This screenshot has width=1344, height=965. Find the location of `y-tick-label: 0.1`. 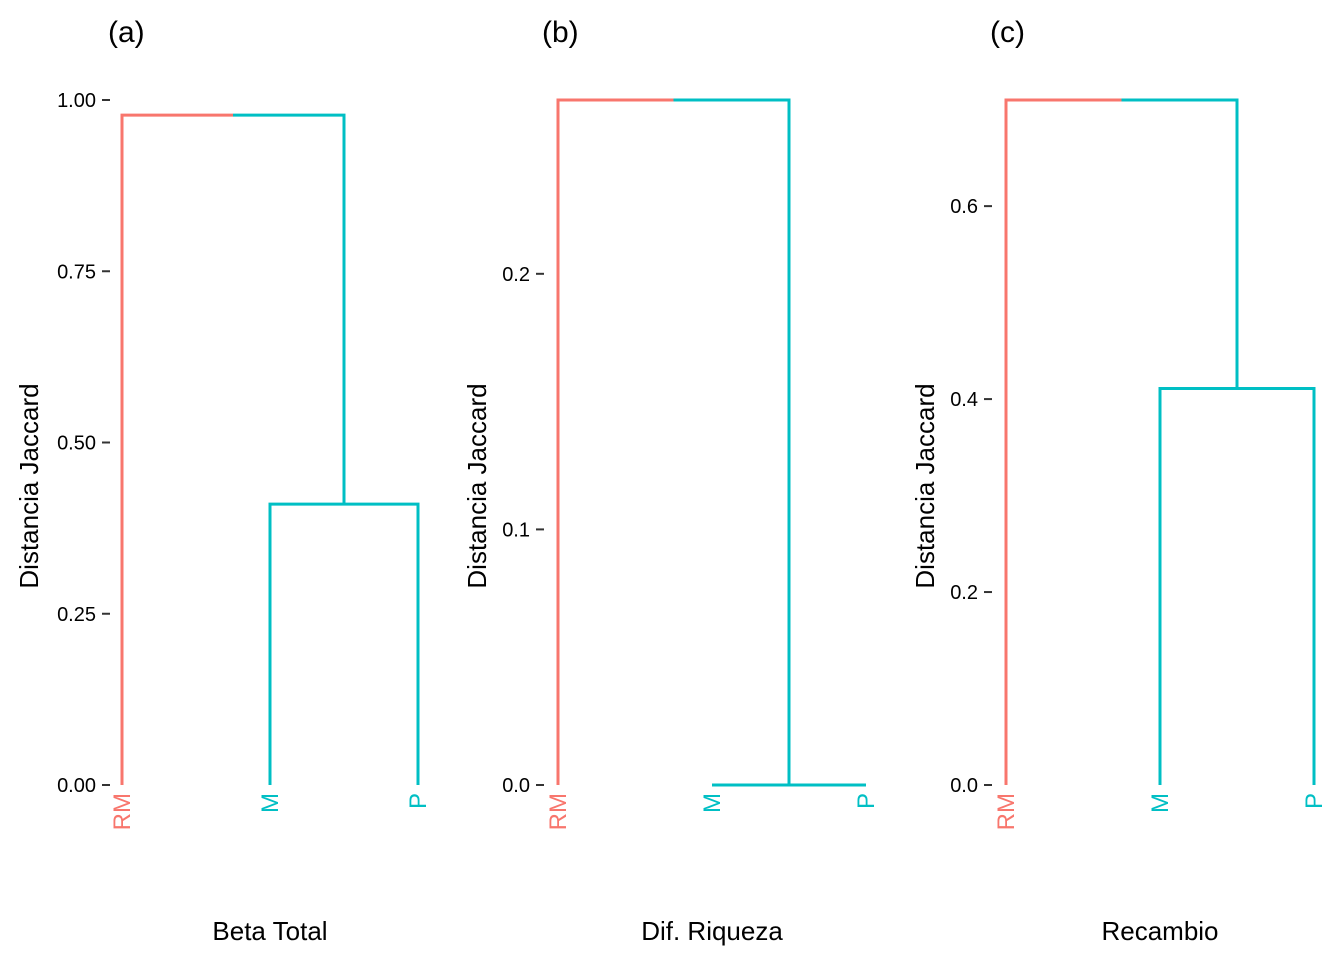

y-tick-label: 0.1 is located at coordinates (516, 530).